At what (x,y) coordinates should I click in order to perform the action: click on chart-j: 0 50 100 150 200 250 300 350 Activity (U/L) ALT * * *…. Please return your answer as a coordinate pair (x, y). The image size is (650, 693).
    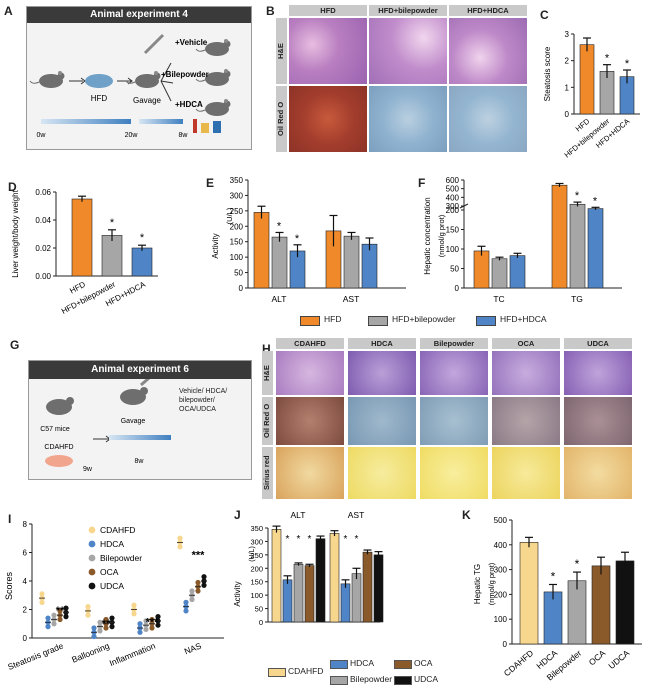
    Looking at the image, I should click on (308, 568).